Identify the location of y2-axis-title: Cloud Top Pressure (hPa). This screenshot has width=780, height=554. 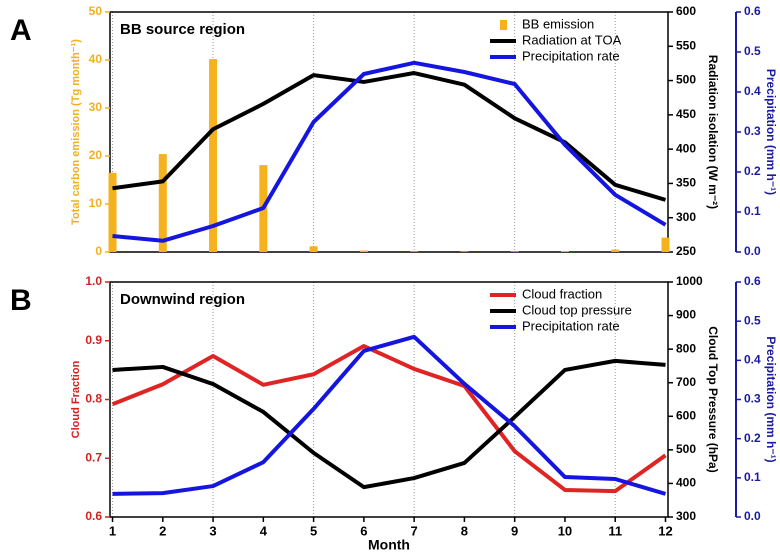
(713, 399).